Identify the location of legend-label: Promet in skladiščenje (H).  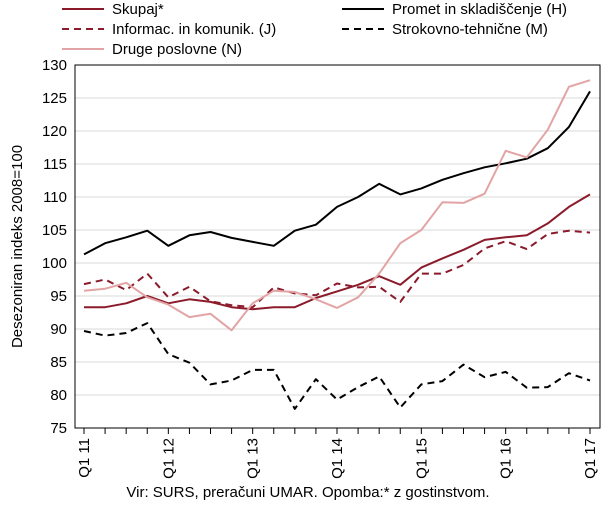
(479, 9).